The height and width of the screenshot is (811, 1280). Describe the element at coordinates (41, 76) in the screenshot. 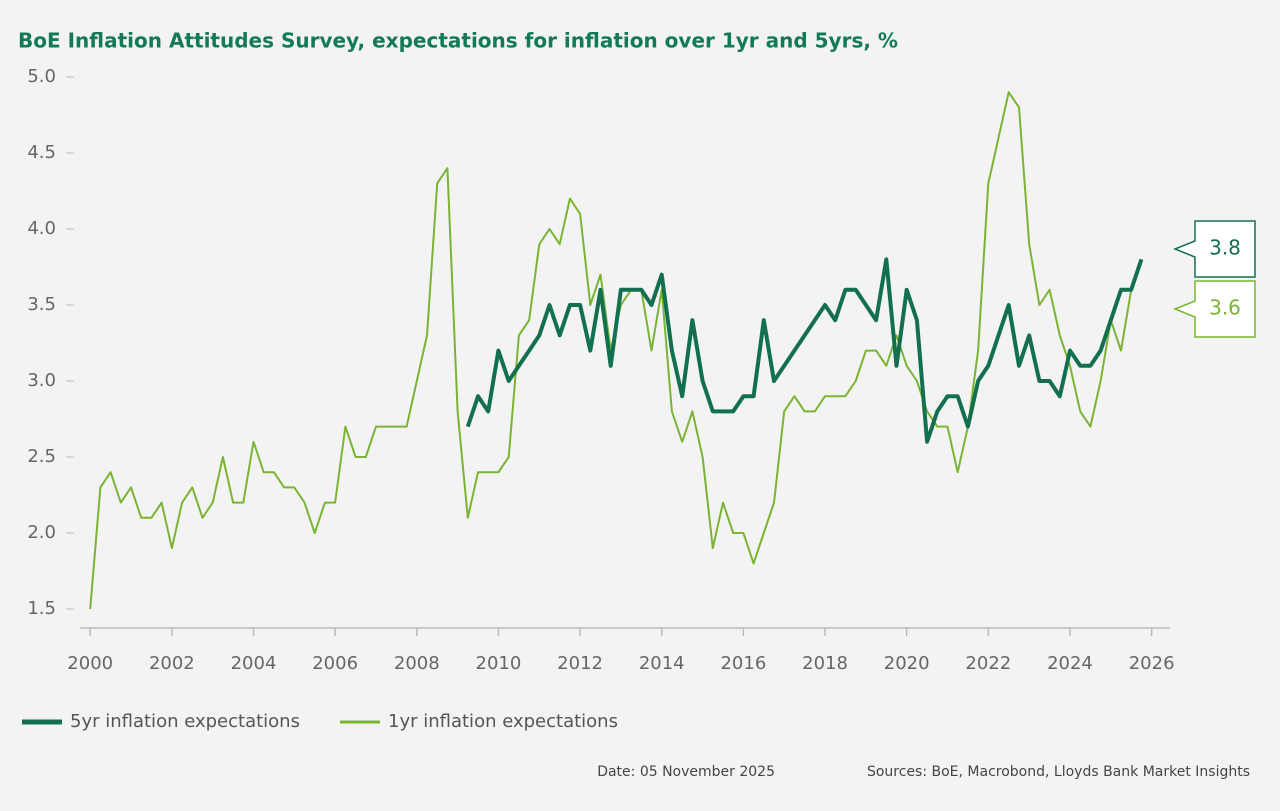

I see `y-tick-label: 5.0` at that location.